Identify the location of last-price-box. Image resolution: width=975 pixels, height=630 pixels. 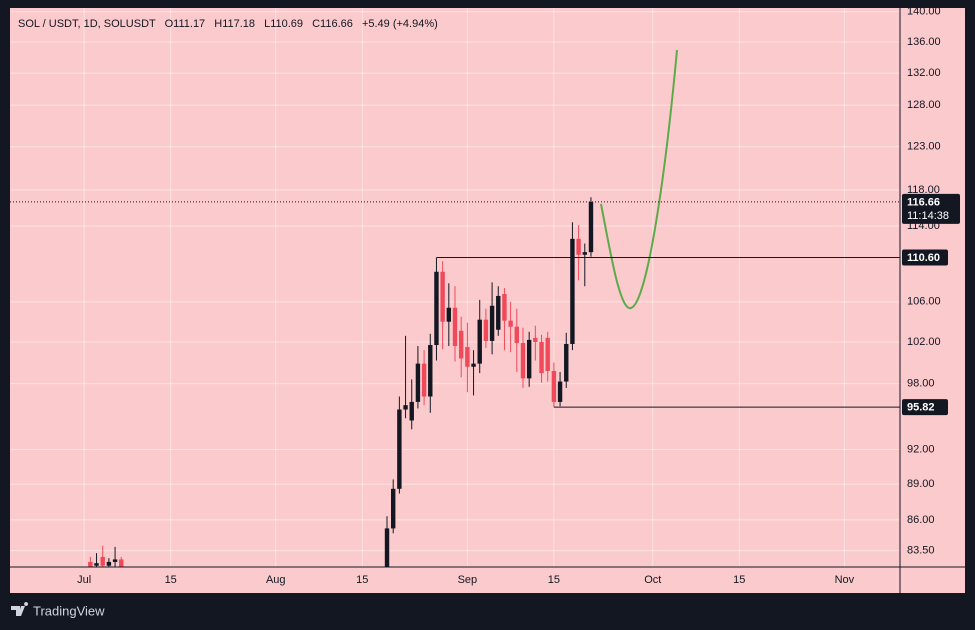
(931, 208).